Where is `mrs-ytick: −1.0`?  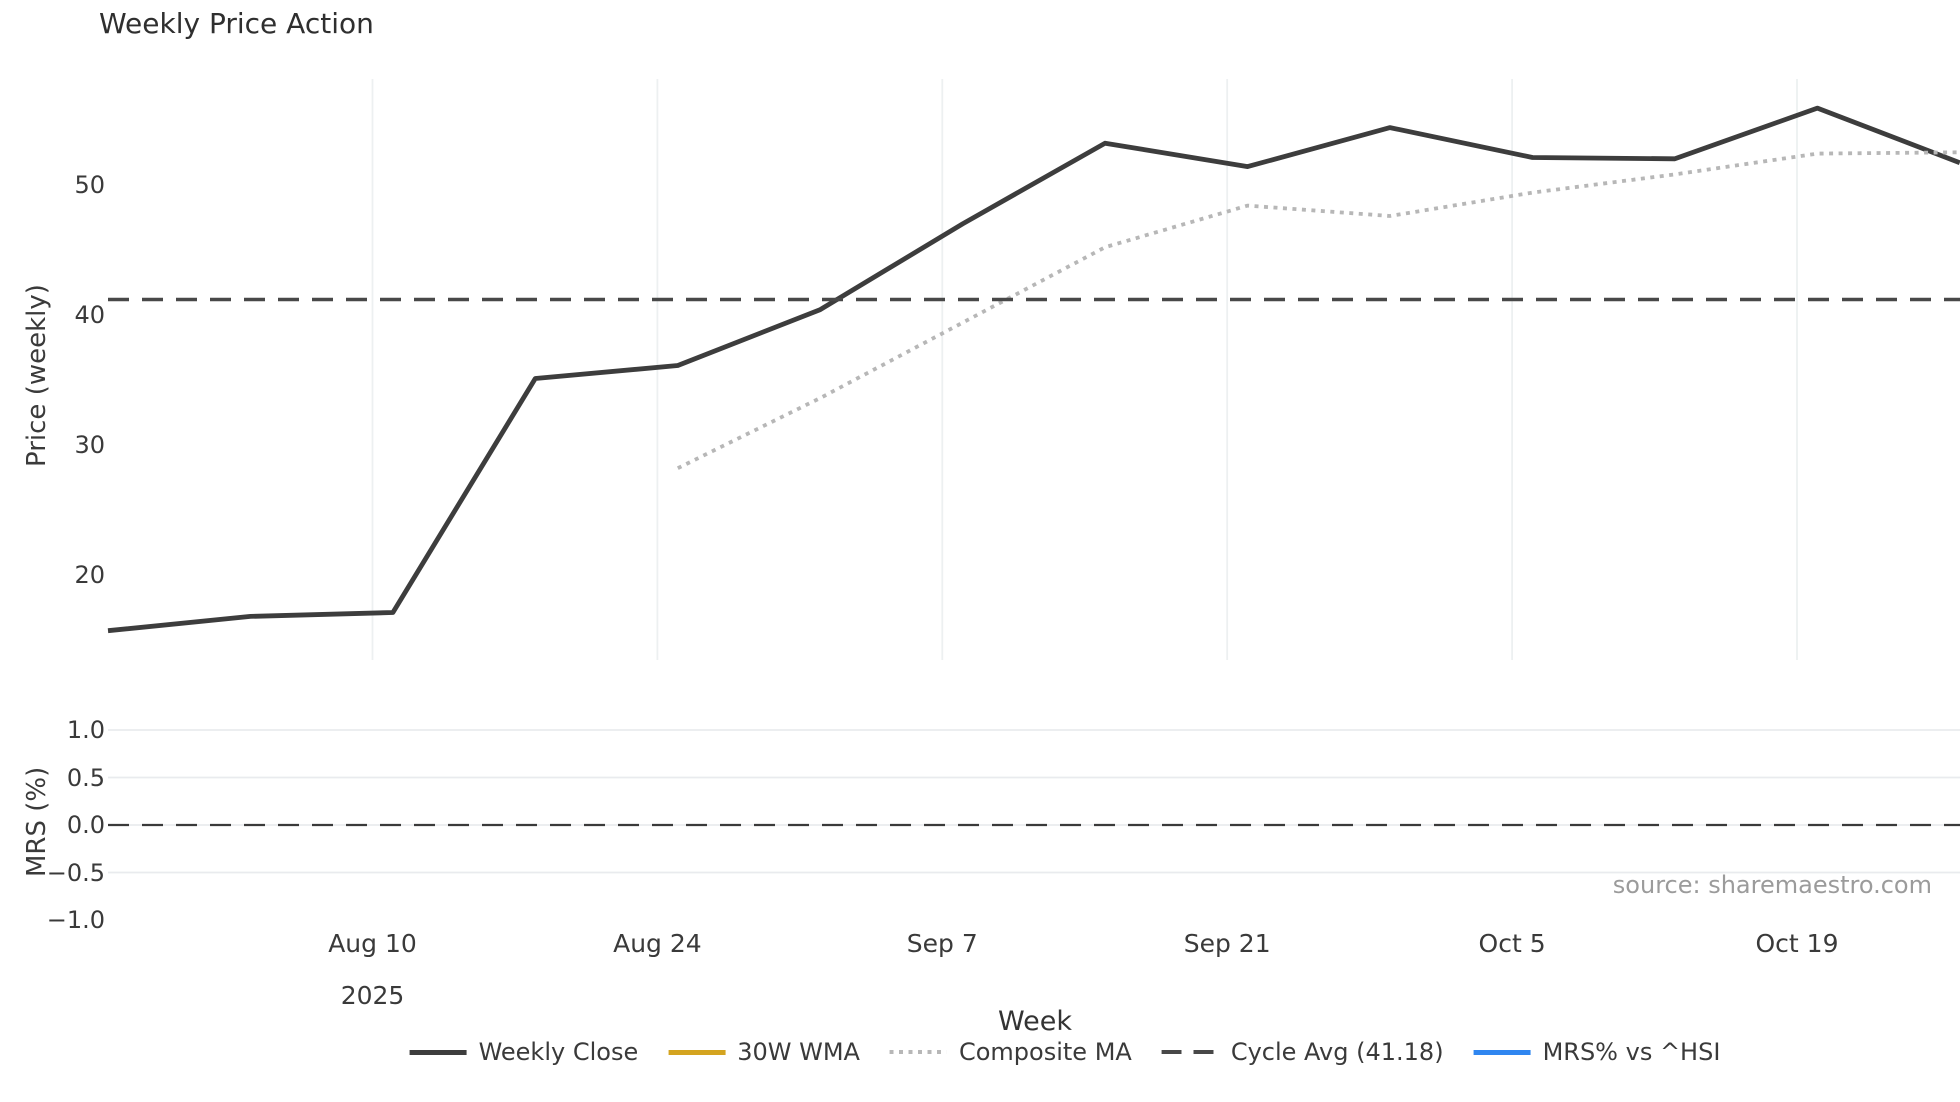 mrs-ytick: −1.0 is located at coordinates (75, 920).